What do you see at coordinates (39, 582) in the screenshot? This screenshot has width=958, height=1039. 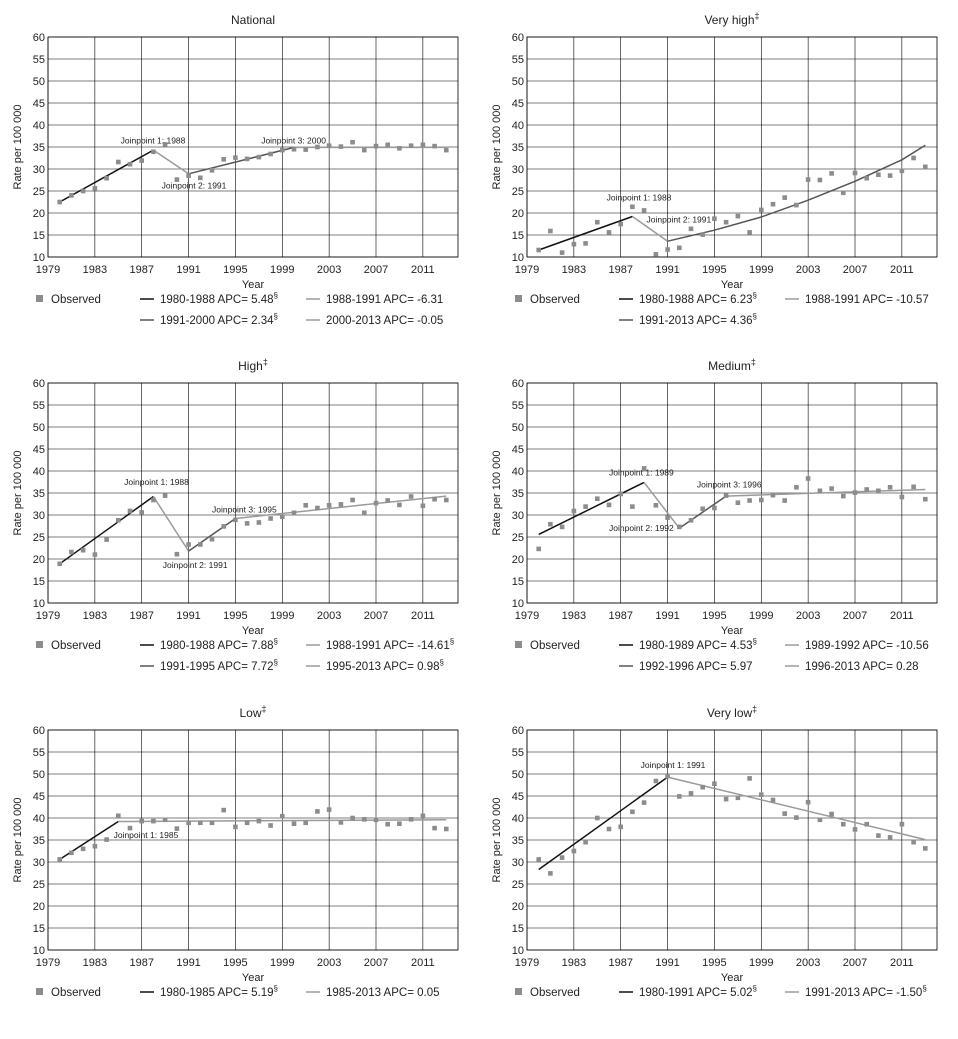 I see `y-tick-label: 15` at bounding box center [39, 582].